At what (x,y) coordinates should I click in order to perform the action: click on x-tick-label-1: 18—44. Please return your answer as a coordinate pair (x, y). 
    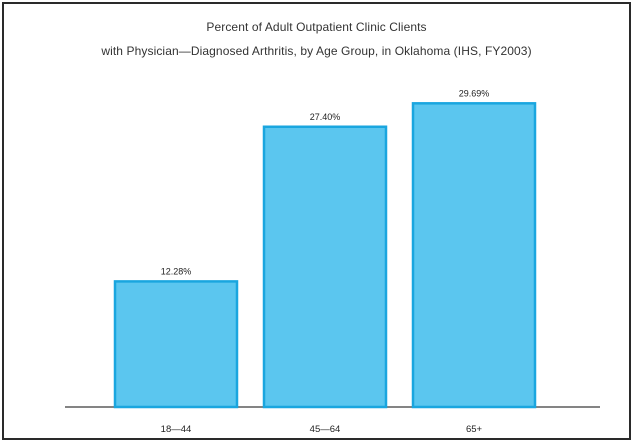
    Looking at the image, I should click on (176, 429).